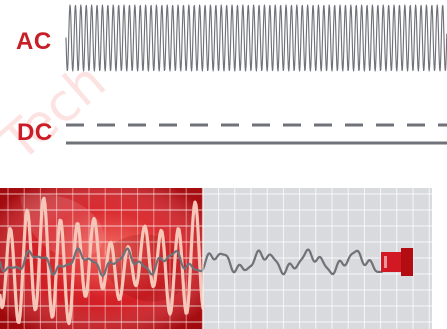 The height and width of the screenshot is (329, 447). I want to click on dc-lines, so click(256, 134).